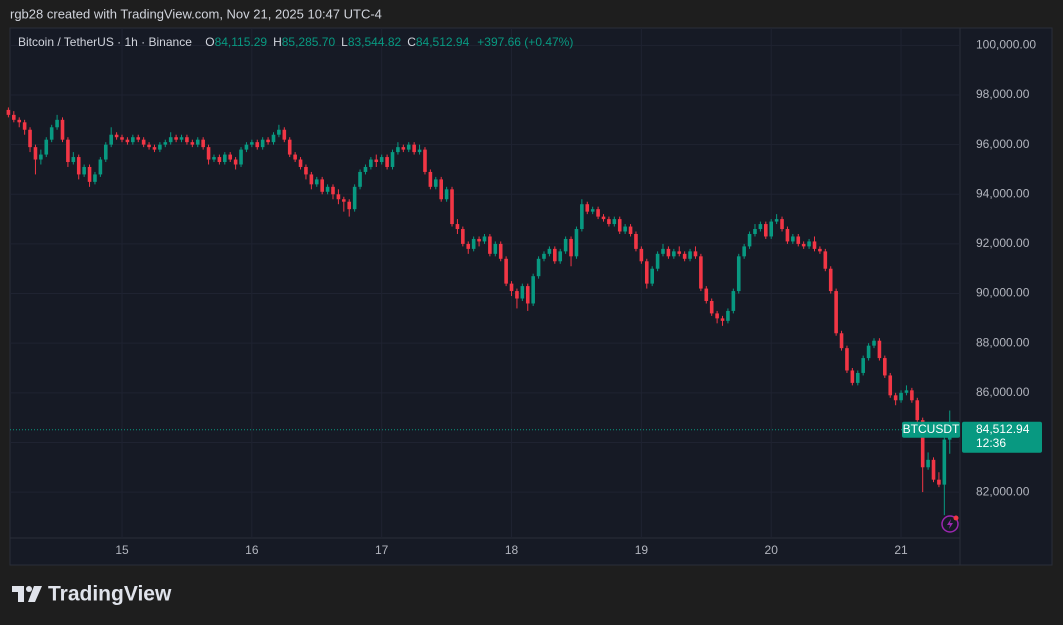 The image size is (1063, 625). I want to click on y-tick-label: 92,000.00, so click(1003, 243).